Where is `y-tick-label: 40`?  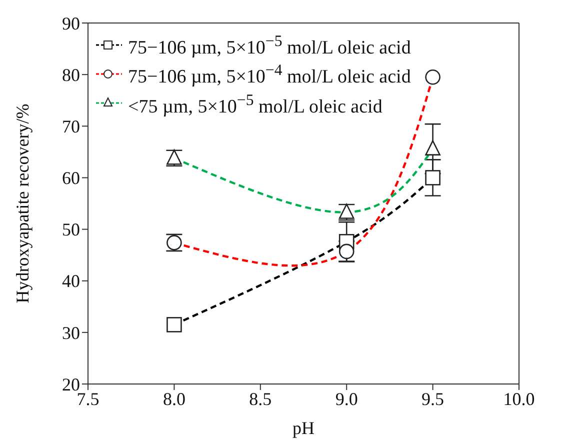 y-tick-label: 40 is located at coordinates (71, 281).